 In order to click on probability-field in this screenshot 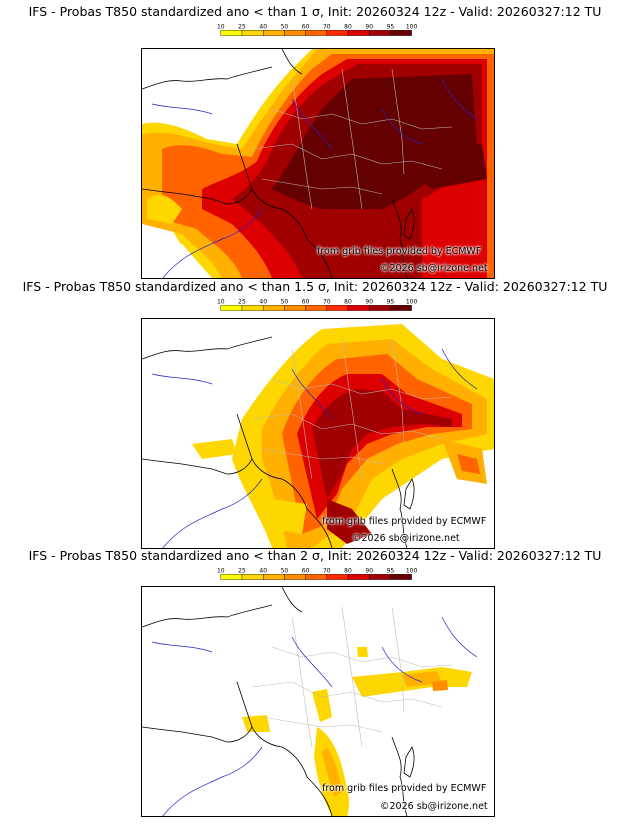, I will do `click(357, 731)`.